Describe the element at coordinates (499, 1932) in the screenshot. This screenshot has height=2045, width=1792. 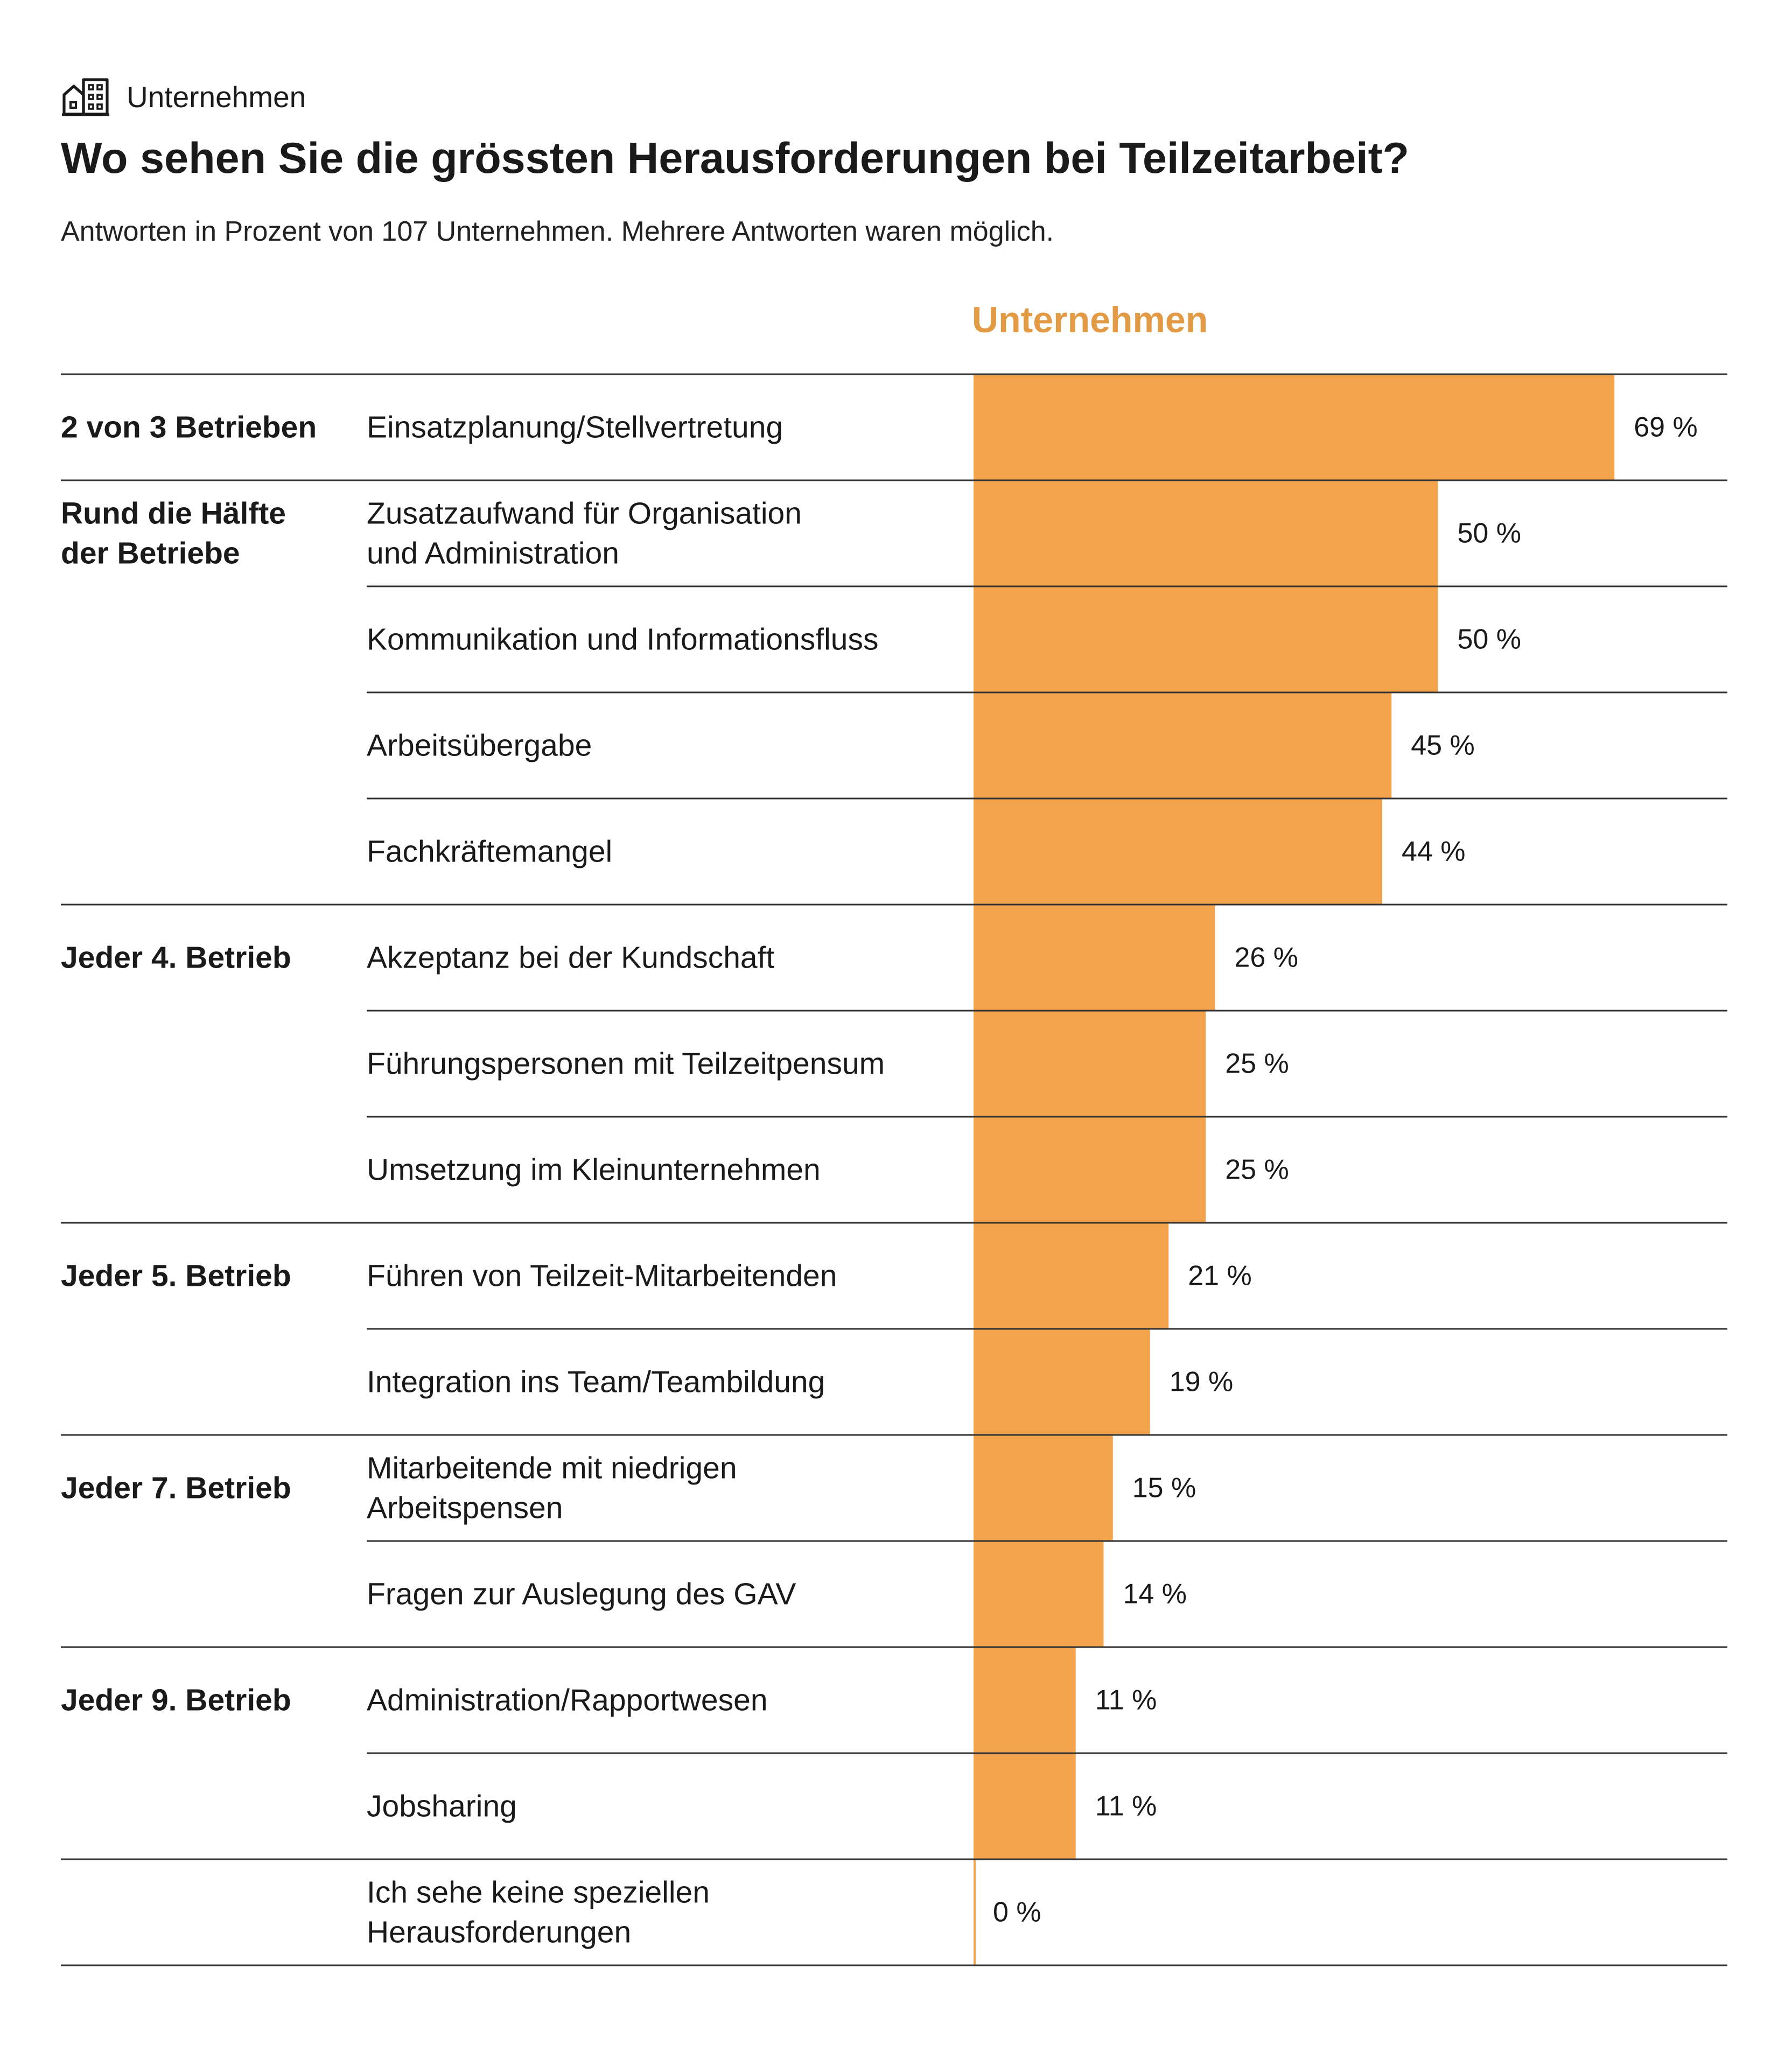
I see `category-label: Herausforderungen` at that location.